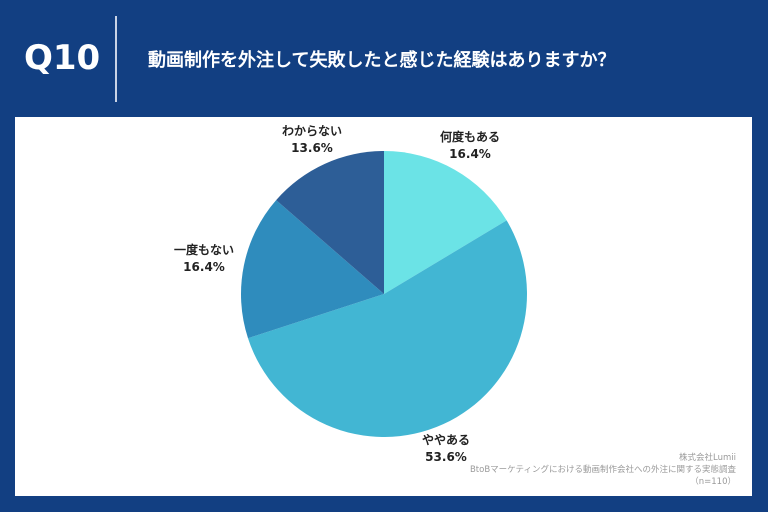  Describe the element at coordinates (312, 148) in the screenshot. I see `label-pct: 13.6%` at that location.